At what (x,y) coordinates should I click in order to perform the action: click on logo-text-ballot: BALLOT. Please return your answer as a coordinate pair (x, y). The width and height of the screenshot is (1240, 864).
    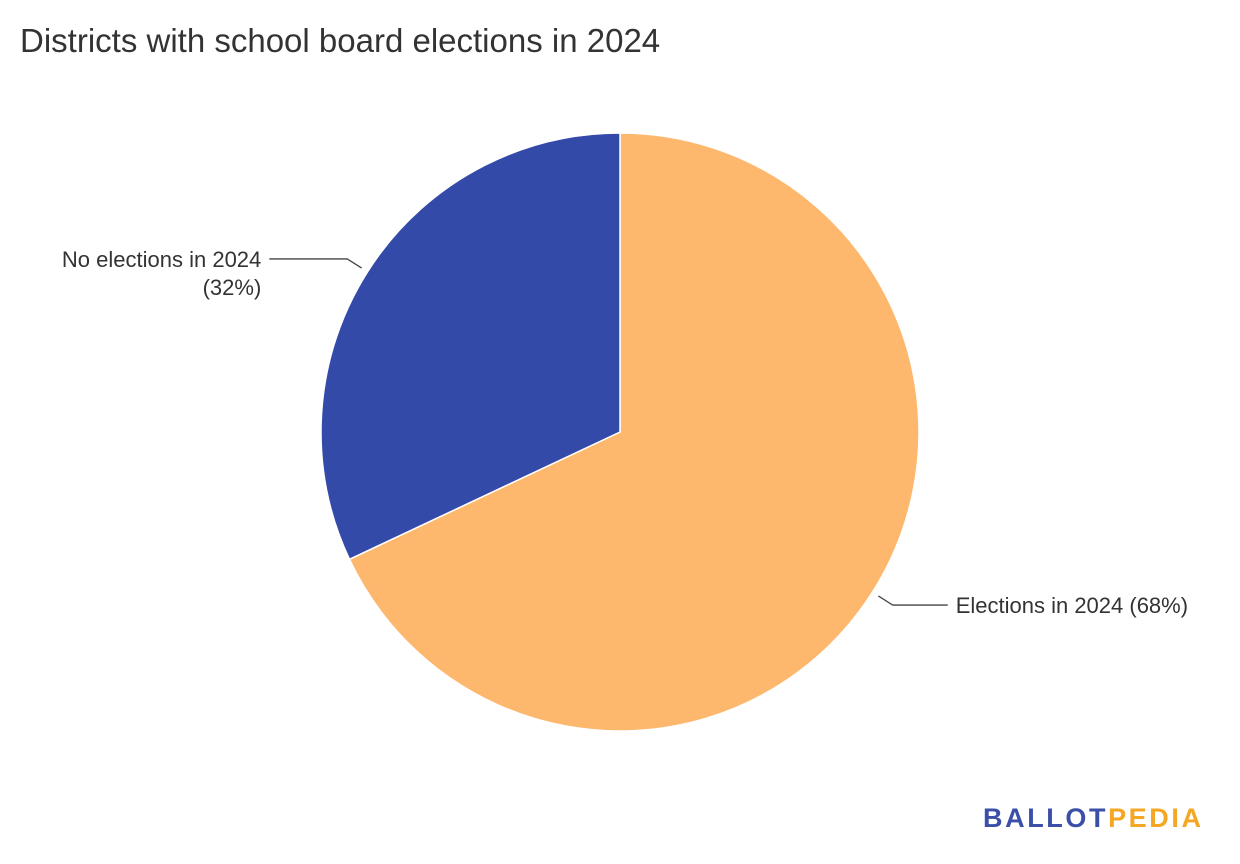
    Looking at the image, I should click on (1046, 818).